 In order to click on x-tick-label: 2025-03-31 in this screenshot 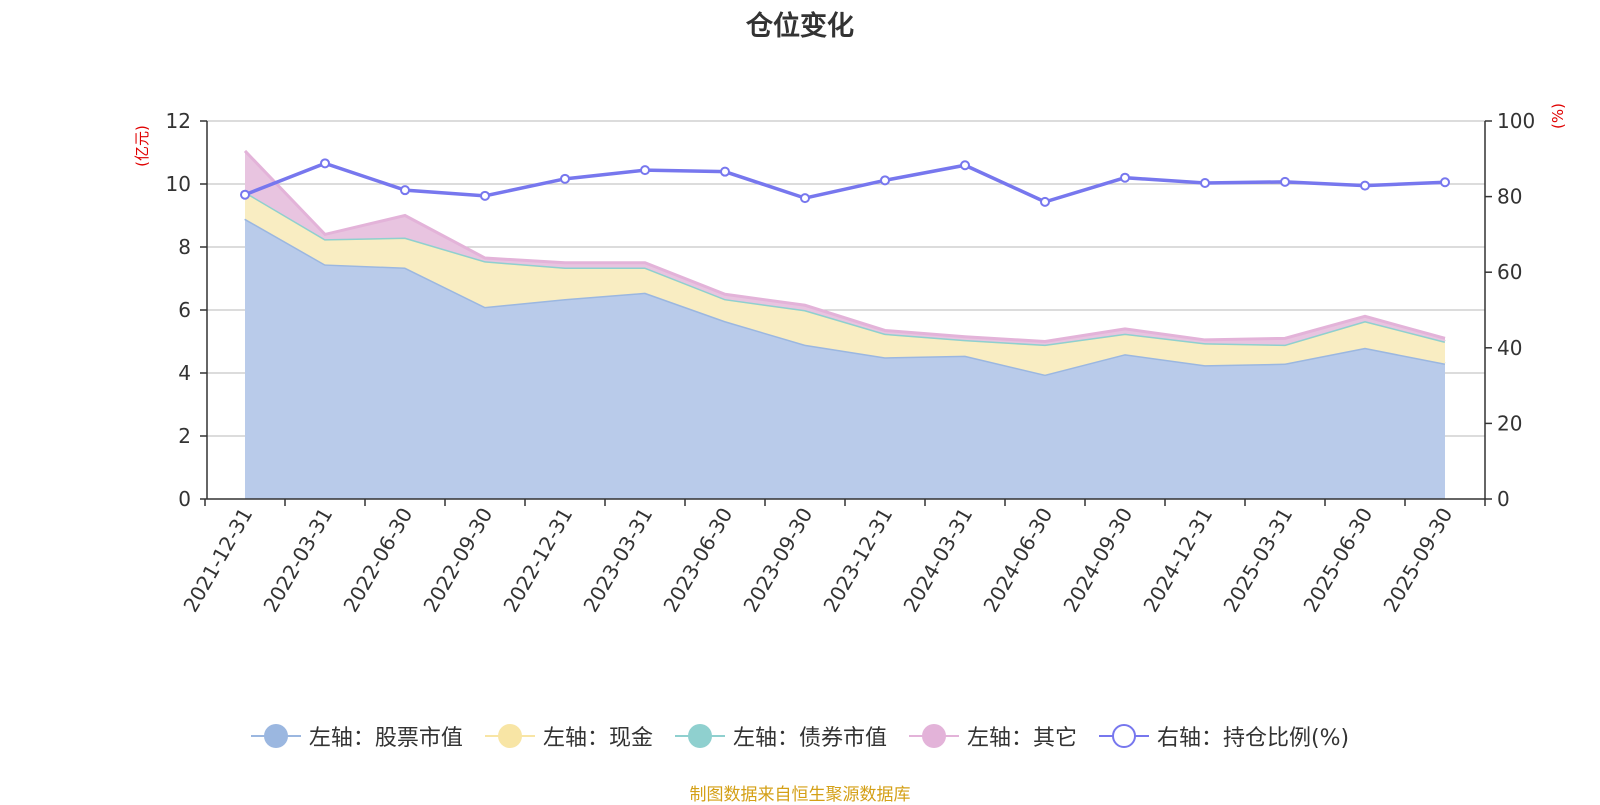, I will do `click(1257, 560)`.